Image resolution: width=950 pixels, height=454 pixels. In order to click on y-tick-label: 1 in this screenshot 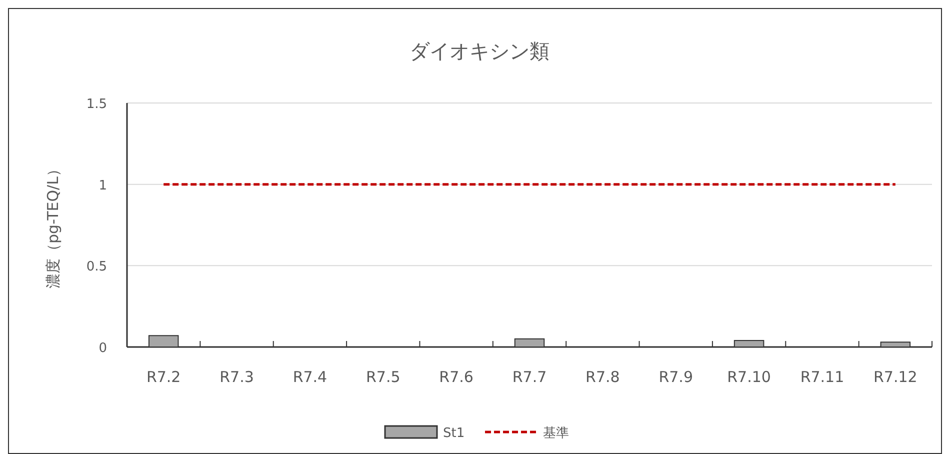, I will do `click(102, 186)`.